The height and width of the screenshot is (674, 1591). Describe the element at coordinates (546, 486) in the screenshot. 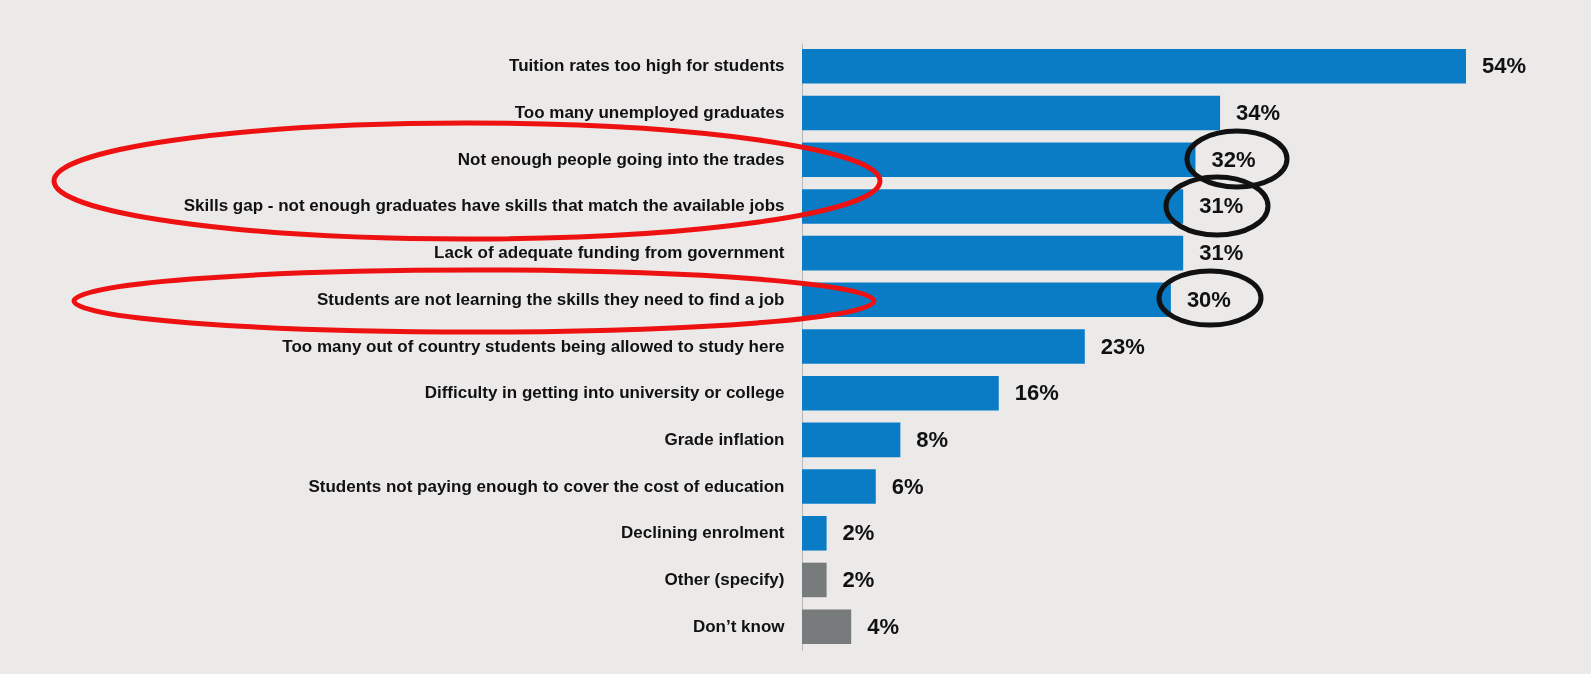

I see `y-tick-label: Students not paying enough to cover the cost of education` at that location.